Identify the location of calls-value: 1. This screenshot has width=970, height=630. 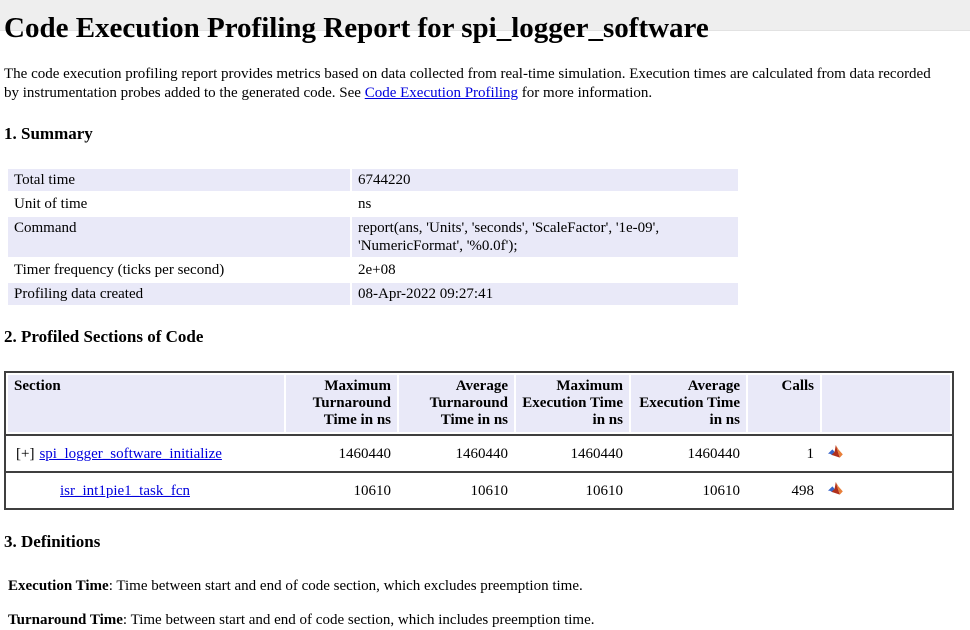
(784, 453).